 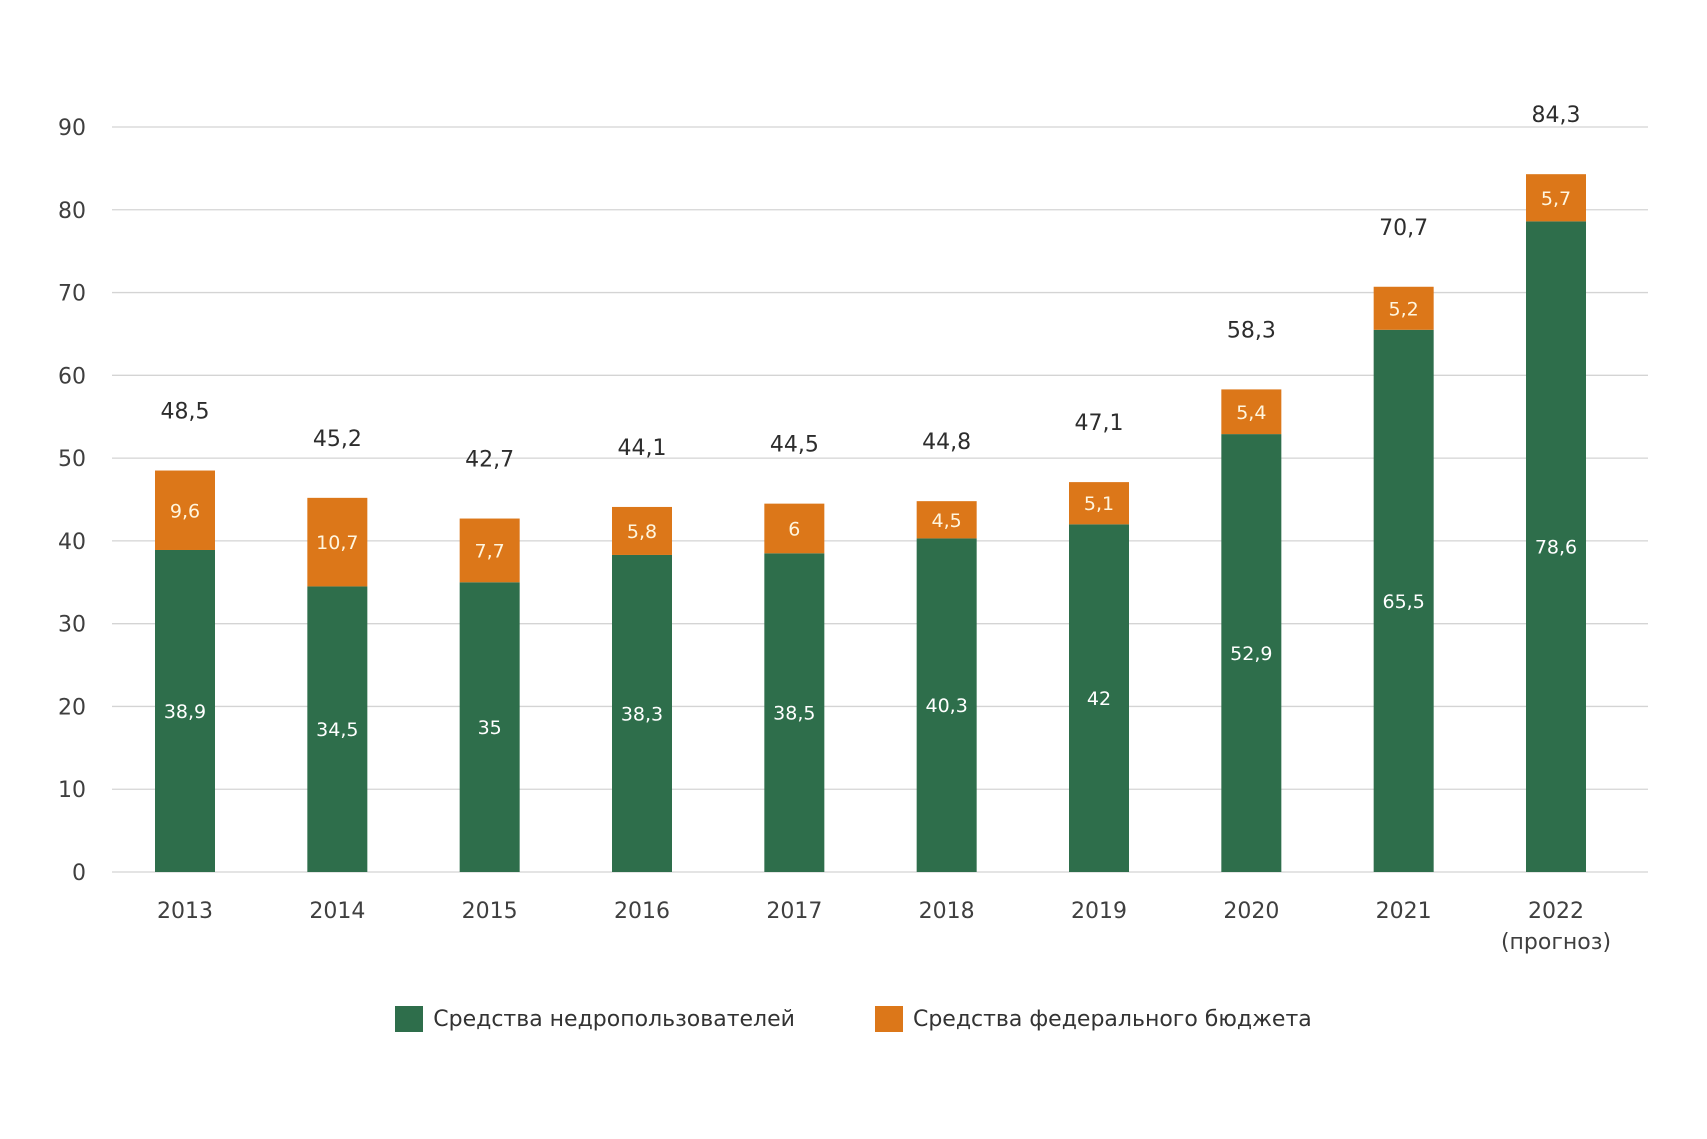 I want to click on data-label-federal-budget: 10,7, so click(x=337, y=543).